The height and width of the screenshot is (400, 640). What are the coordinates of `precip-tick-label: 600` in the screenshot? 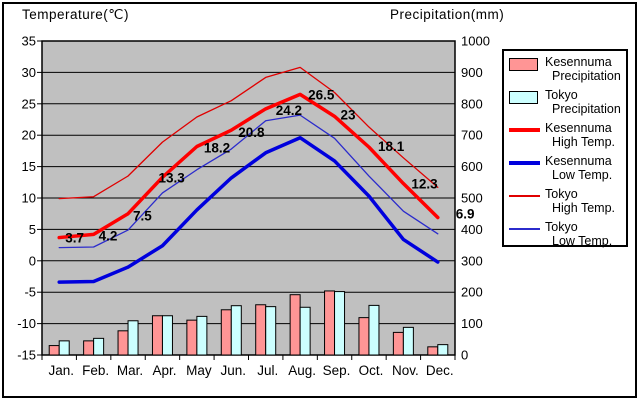 It's located at (472, 166).